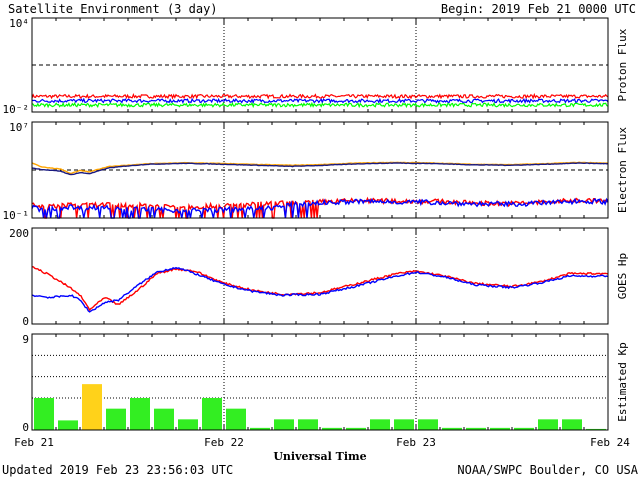 The width and height of the screenshot is (640, 480). Describe the element at coordinates (538, 9) in the screenshot. I see `begin-time: Begin: 2019 Feb 21 0000 UTC` at that location.